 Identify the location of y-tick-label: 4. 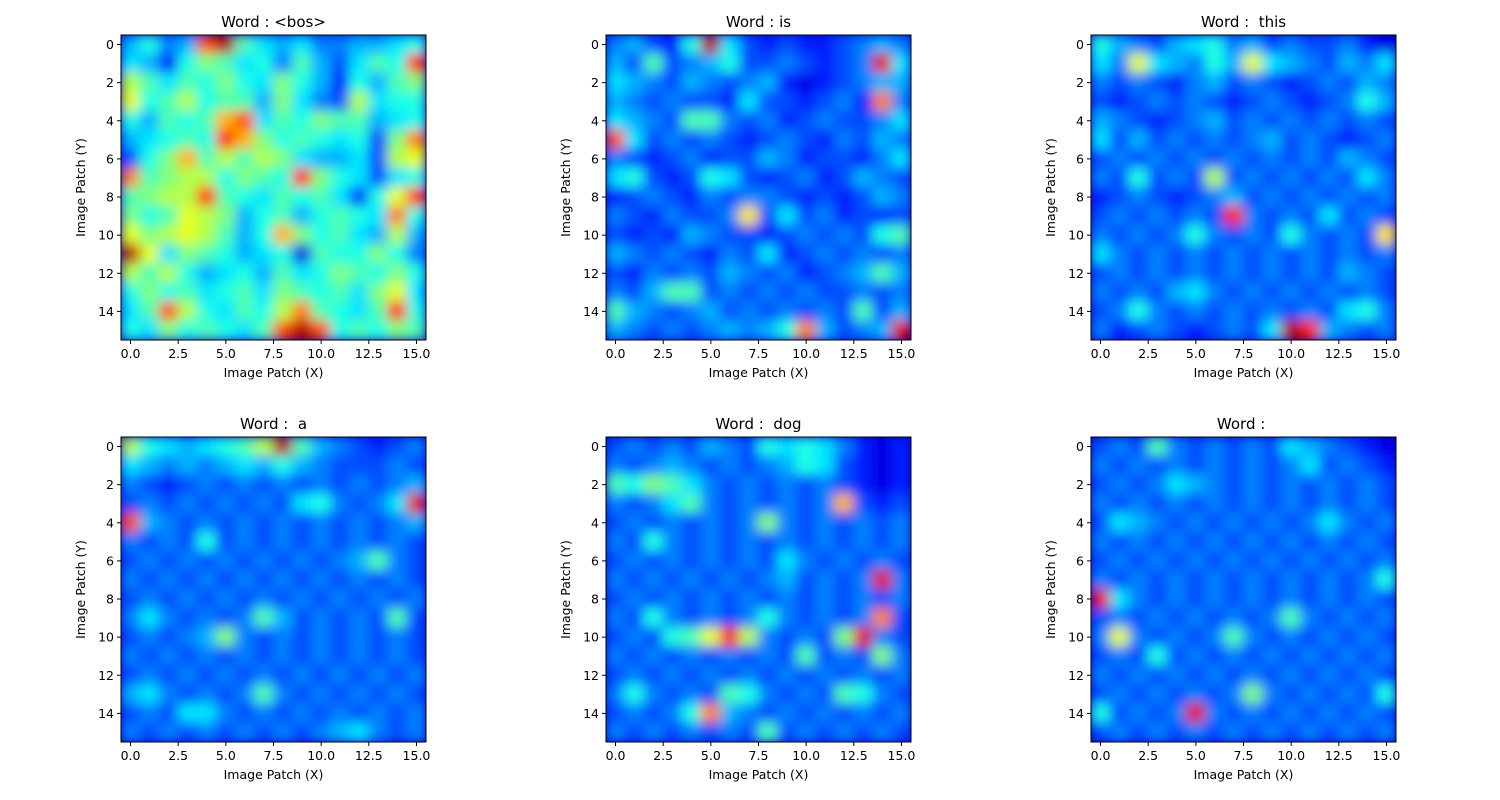
(1080, 120).